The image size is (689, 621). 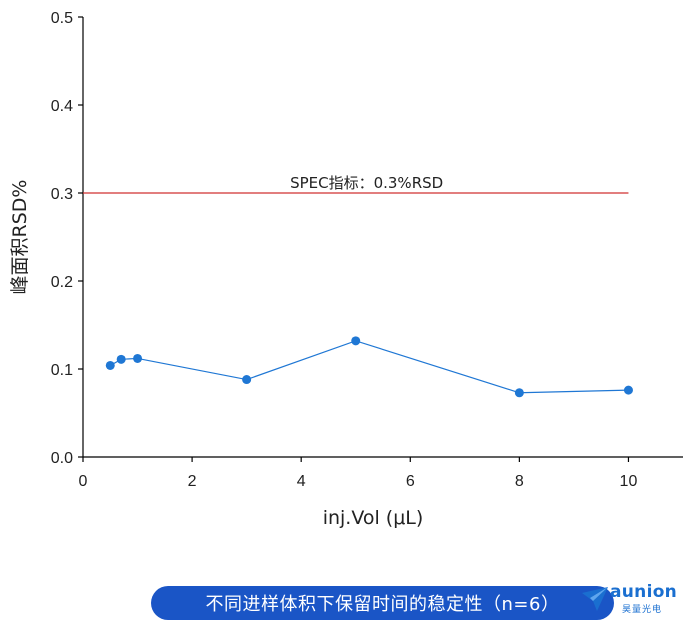 I want to click on x-axis-title: inj.Vol (μL), so click(x=373, y=518).